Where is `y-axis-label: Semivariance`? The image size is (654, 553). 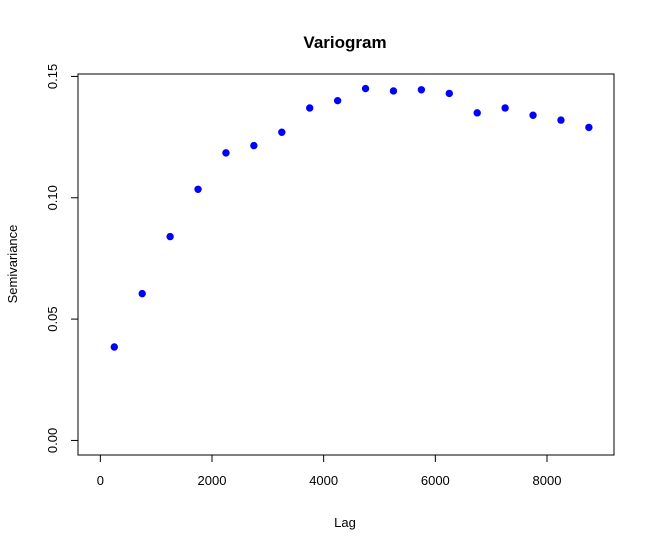 y-axis-label: Semivariance is located at coordinates (12, 264).